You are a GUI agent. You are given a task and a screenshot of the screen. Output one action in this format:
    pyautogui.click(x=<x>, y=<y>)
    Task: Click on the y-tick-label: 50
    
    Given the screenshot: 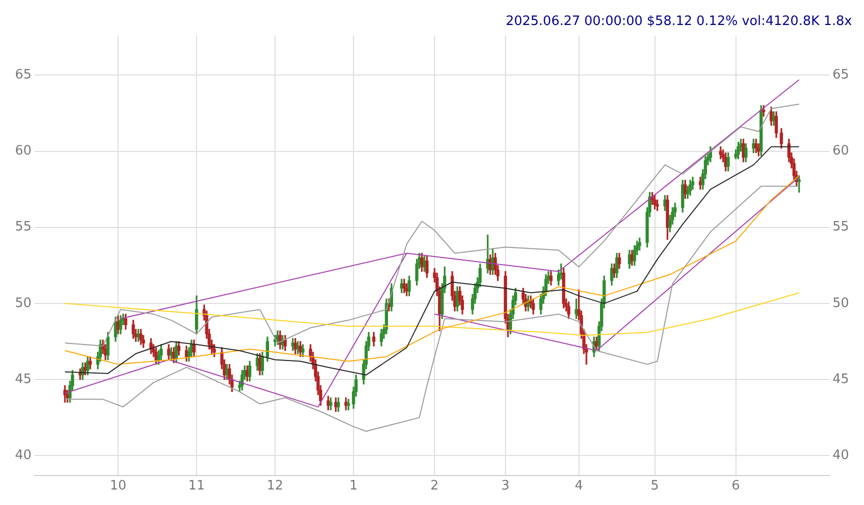 What is the action you would take?
    pyautogui.click(x=23, y=303)
    